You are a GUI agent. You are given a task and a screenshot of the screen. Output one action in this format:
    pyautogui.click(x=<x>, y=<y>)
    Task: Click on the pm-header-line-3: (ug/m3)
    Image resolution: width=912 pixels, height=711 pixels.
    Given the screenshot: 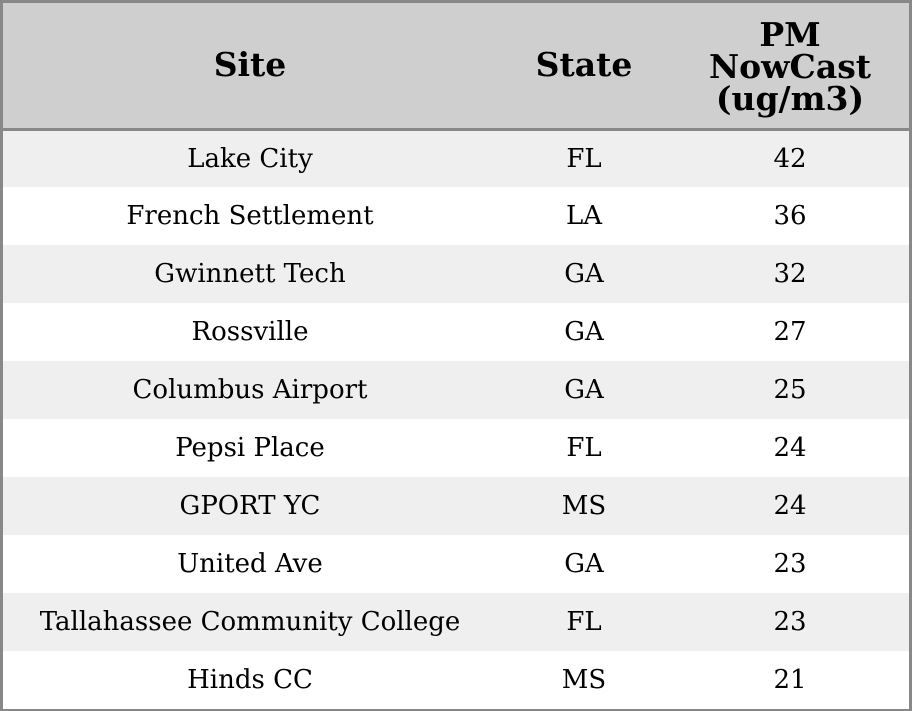 What is the action you would take?
    pyautogui.click(x=790, y=99)
    